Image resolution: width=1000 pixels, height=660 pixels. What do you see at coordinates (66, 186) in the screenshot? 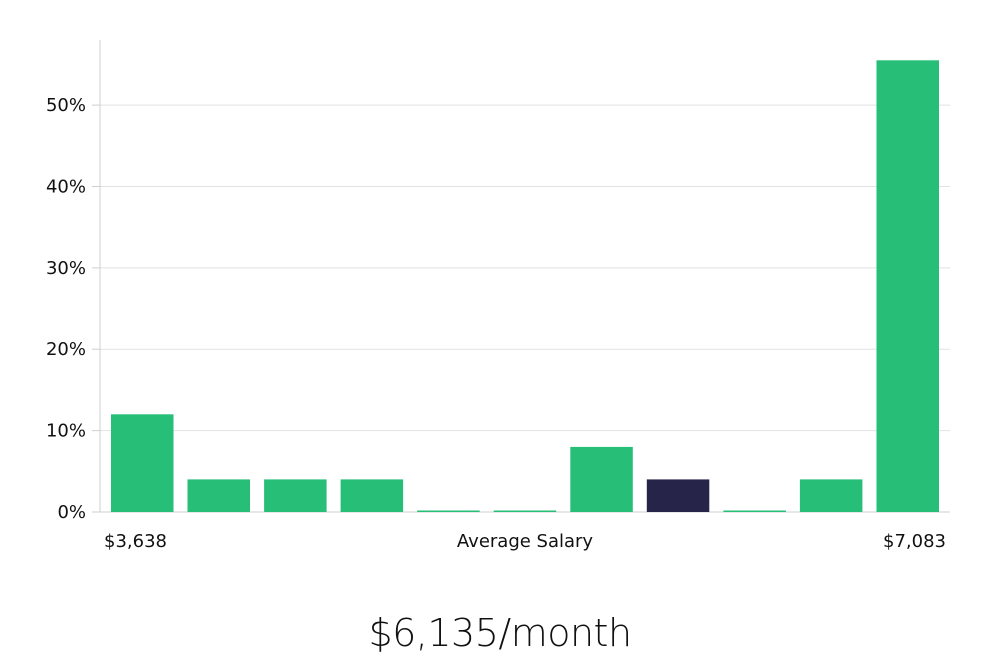
I see `y-tick-label: 40%` at bounding box center [66, 186].